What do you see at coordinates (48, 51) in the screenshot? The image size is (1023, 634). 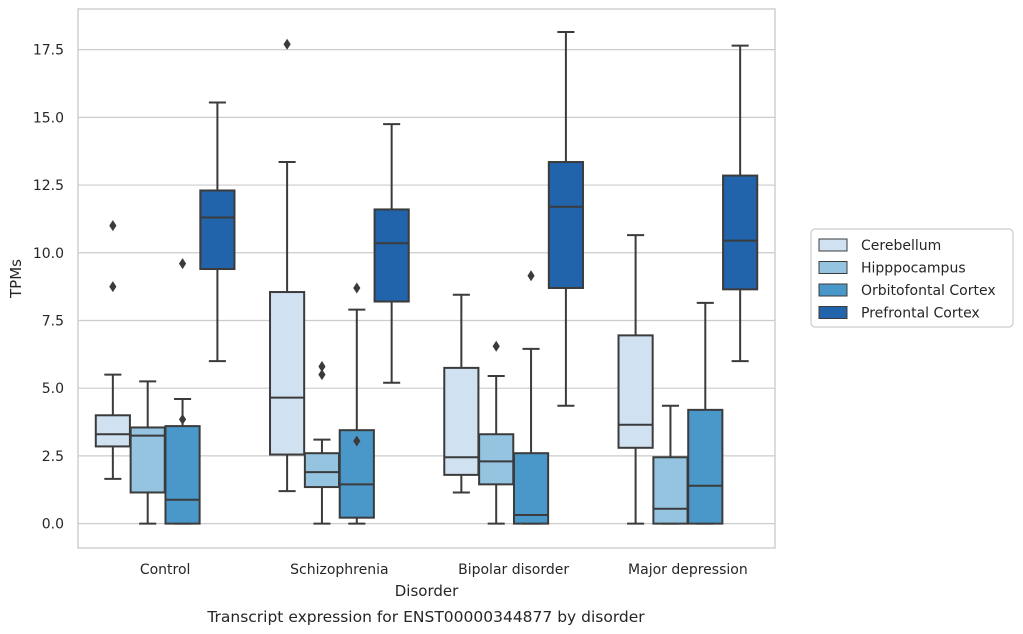 I see `y-tick-label: 17.5` at bounding box center [48, 51].